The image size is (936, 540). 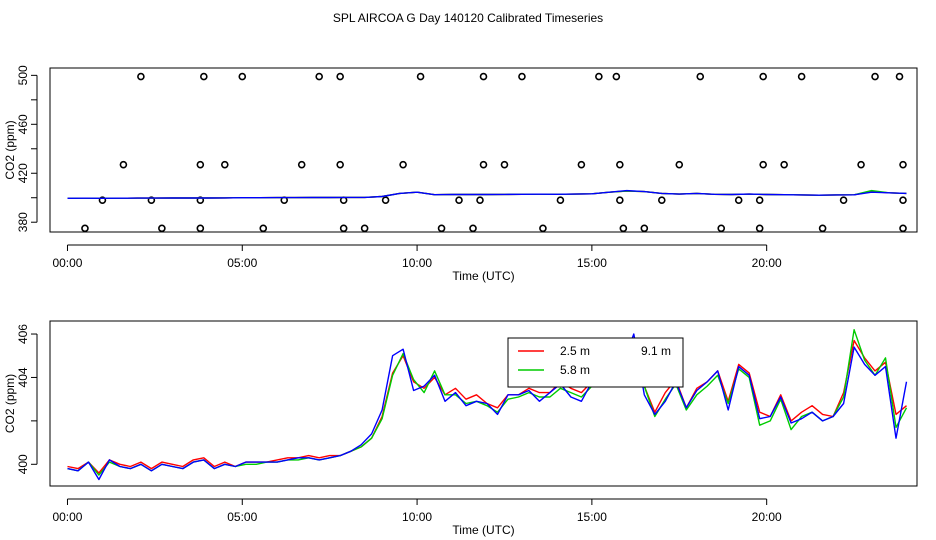 I want to click on series-line-9-1-m, so click(x=487, y=194).